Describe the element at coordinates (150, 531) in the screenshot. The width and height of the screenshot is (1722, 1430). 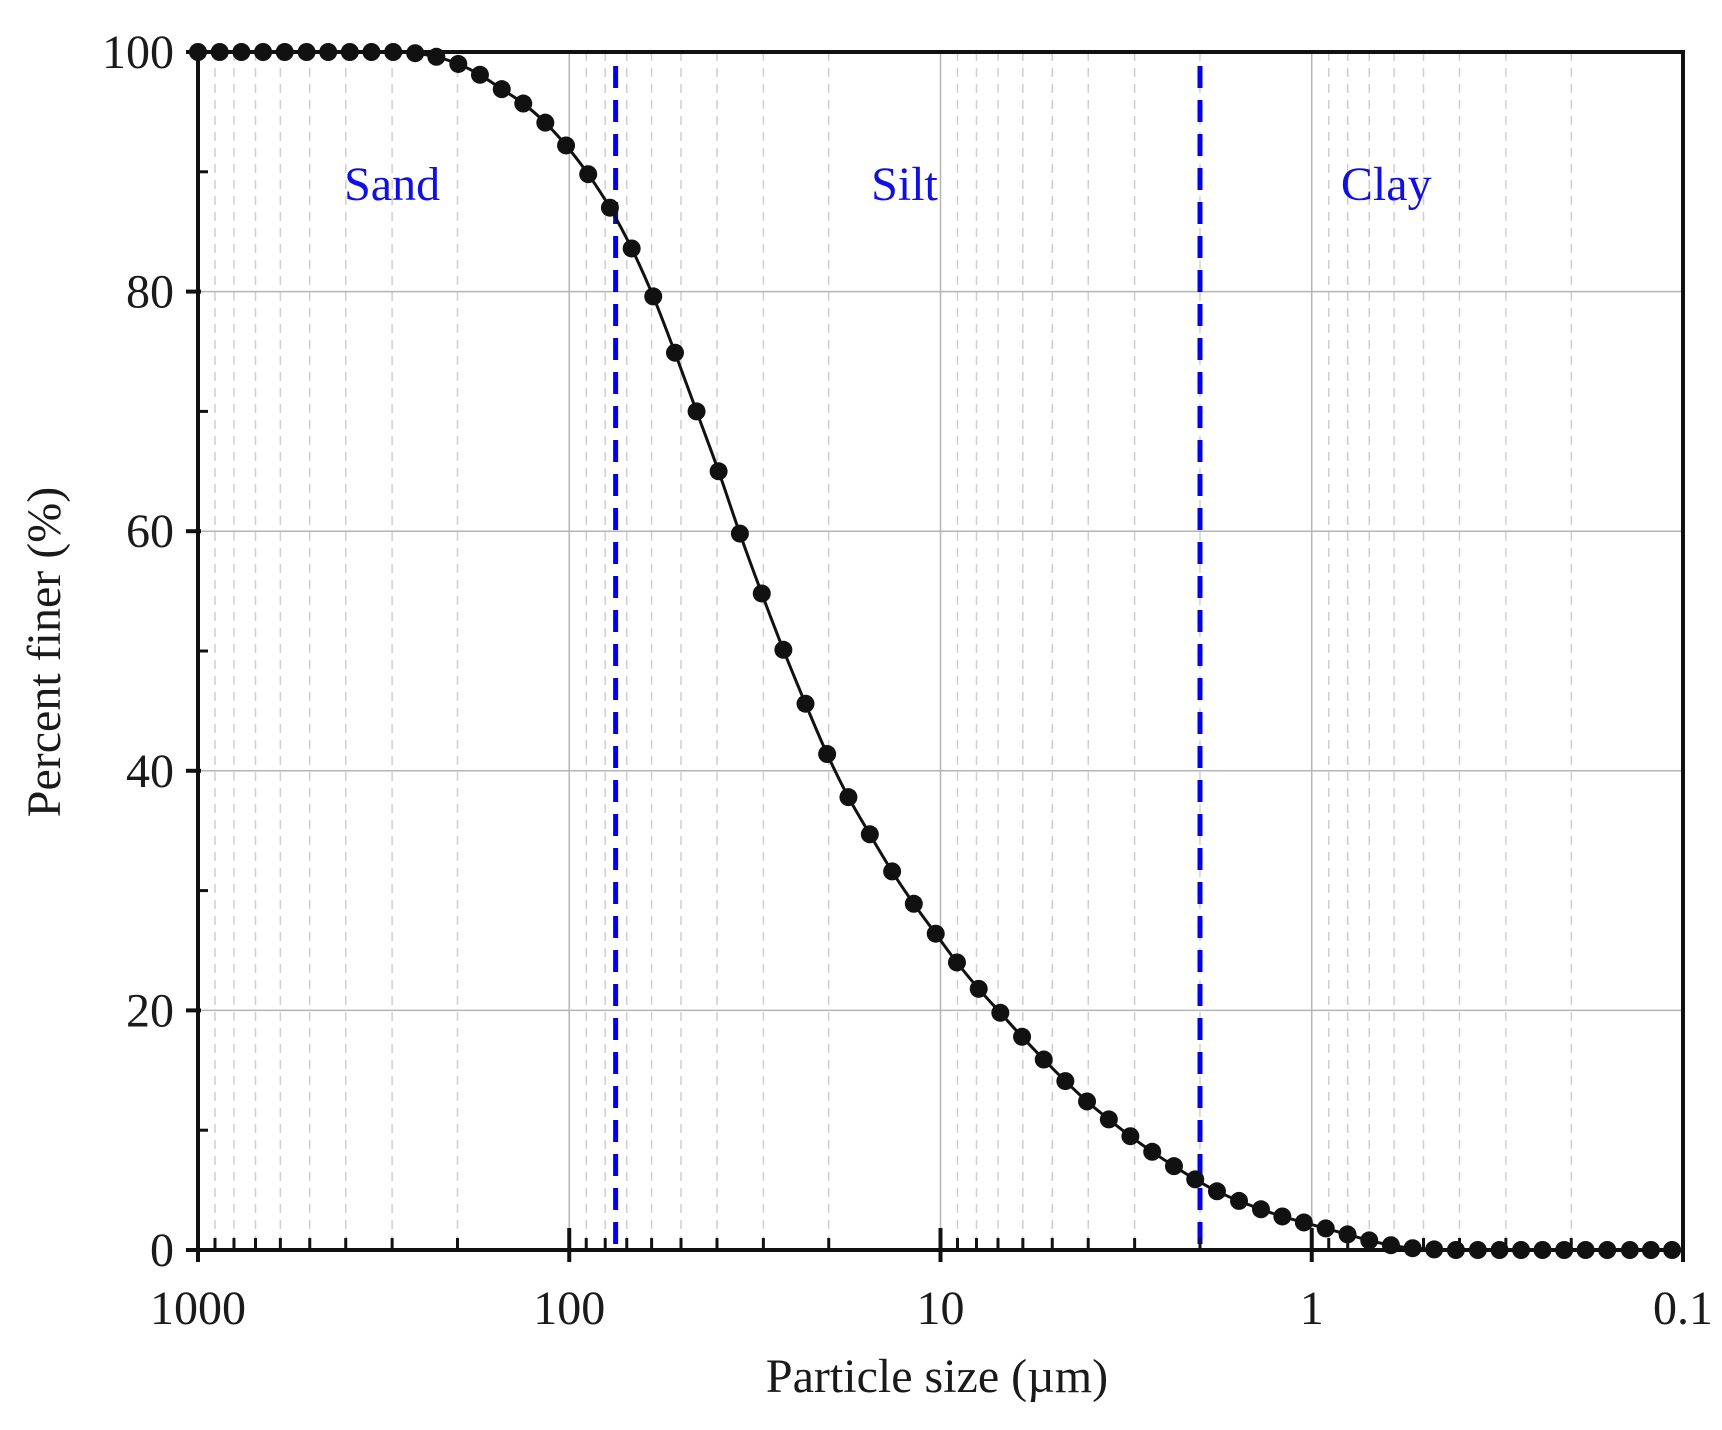
I see `y-tick-label: 60` at that location.